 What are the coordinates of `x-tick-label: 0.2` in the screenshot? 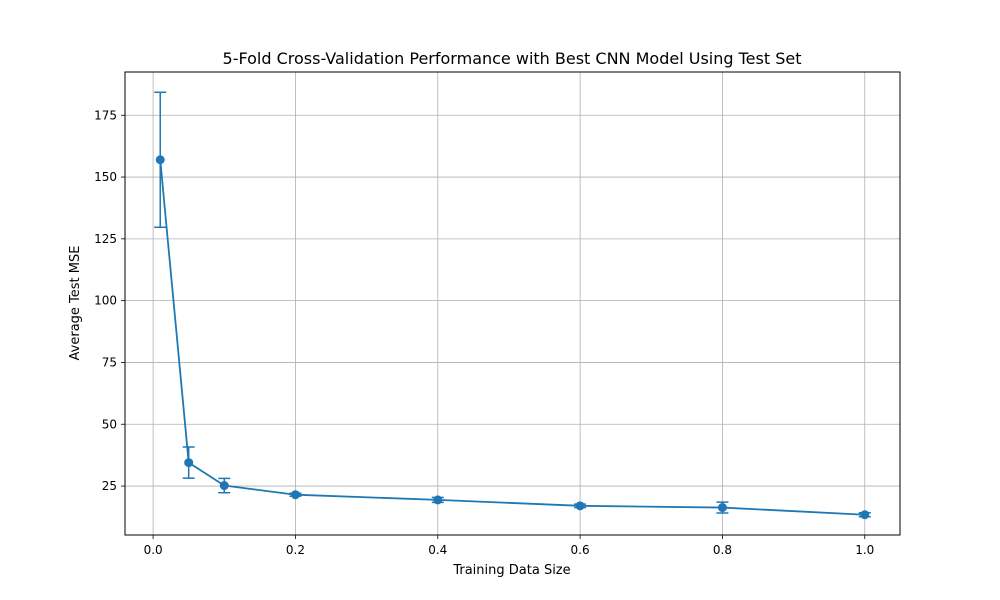 It's located at (295, 550).